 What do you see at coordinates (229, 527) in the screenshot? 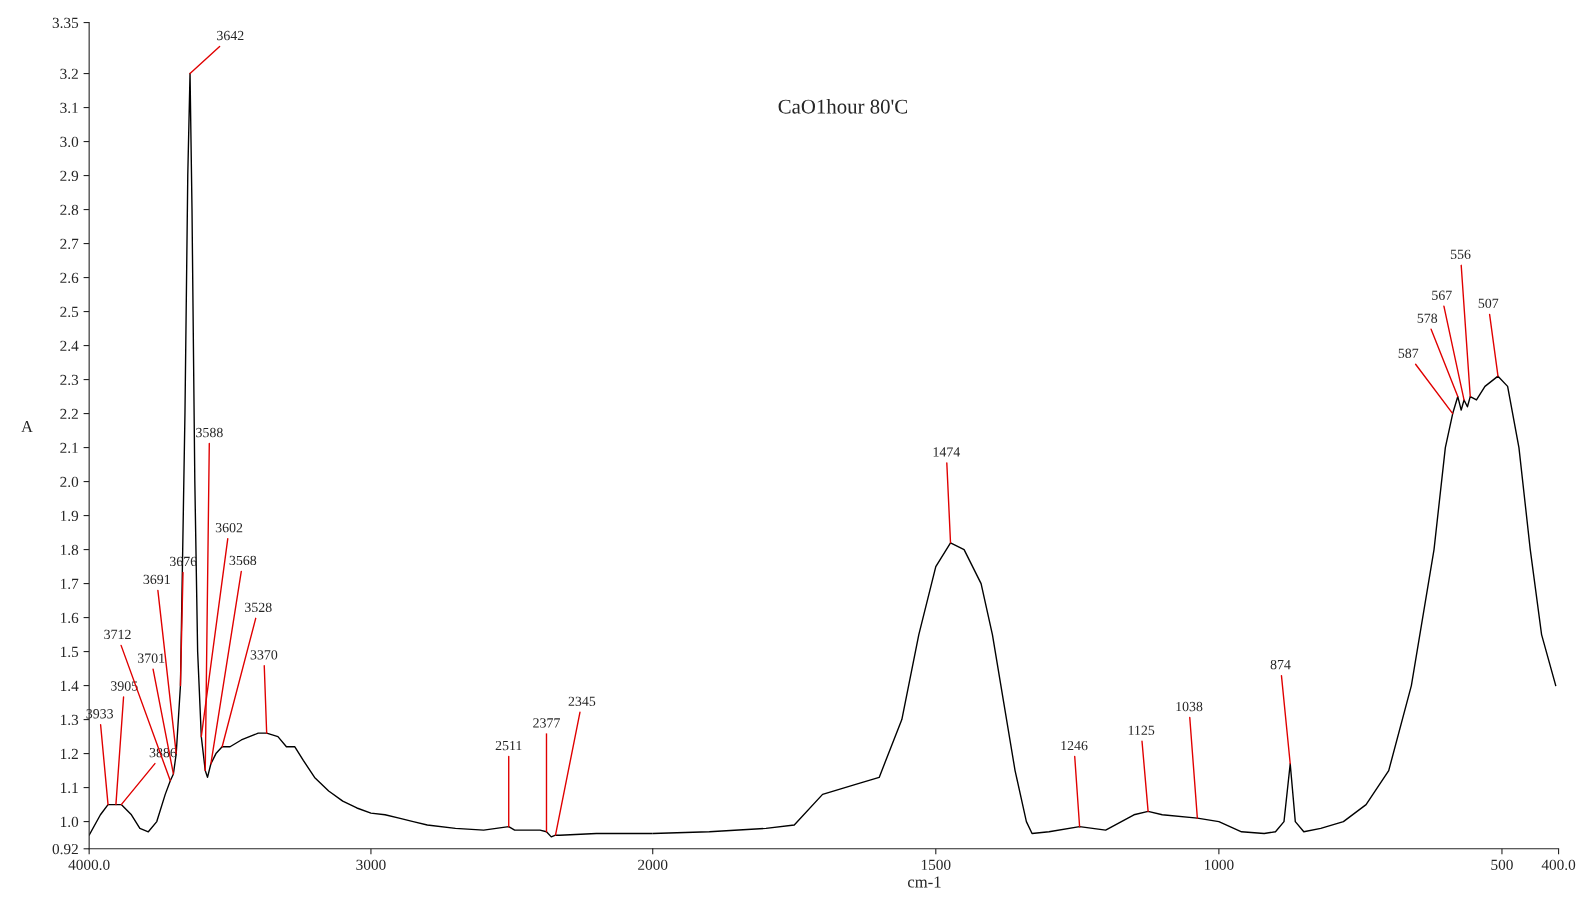
I see `annotation: 3602` at bounding box center [229, 527].